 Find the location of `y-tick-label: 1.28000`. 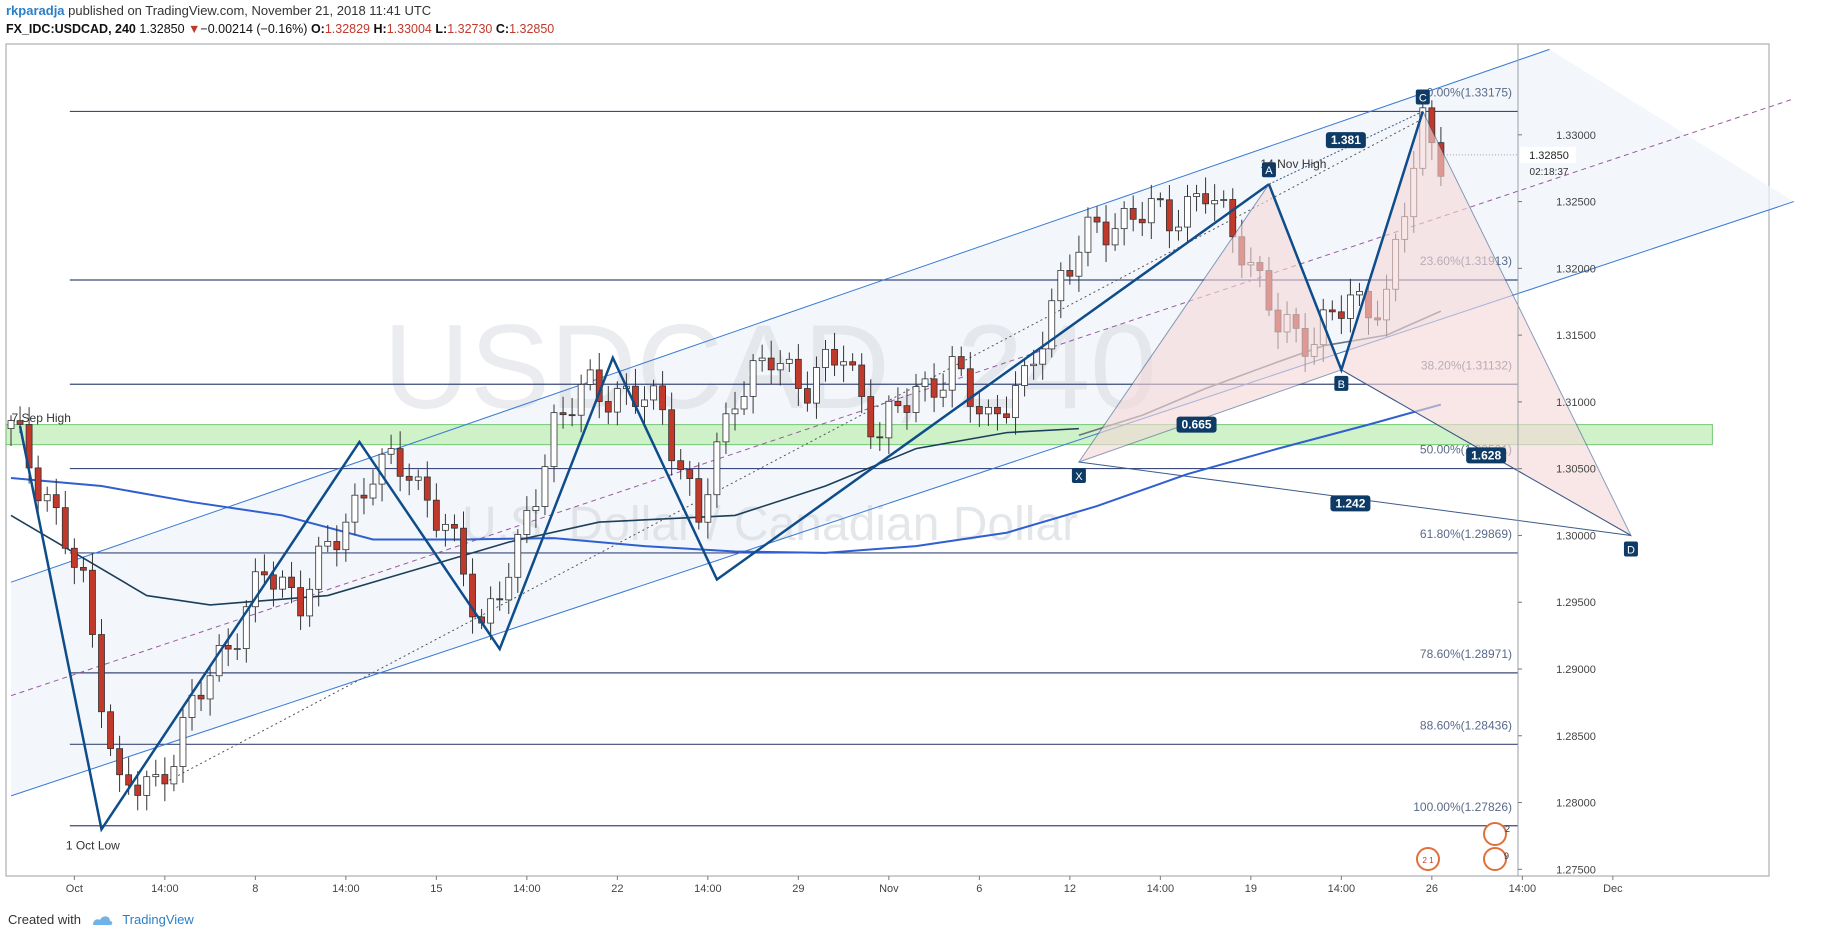

y-tick-label: 1.28000 is located at coordinates (1576, 804).